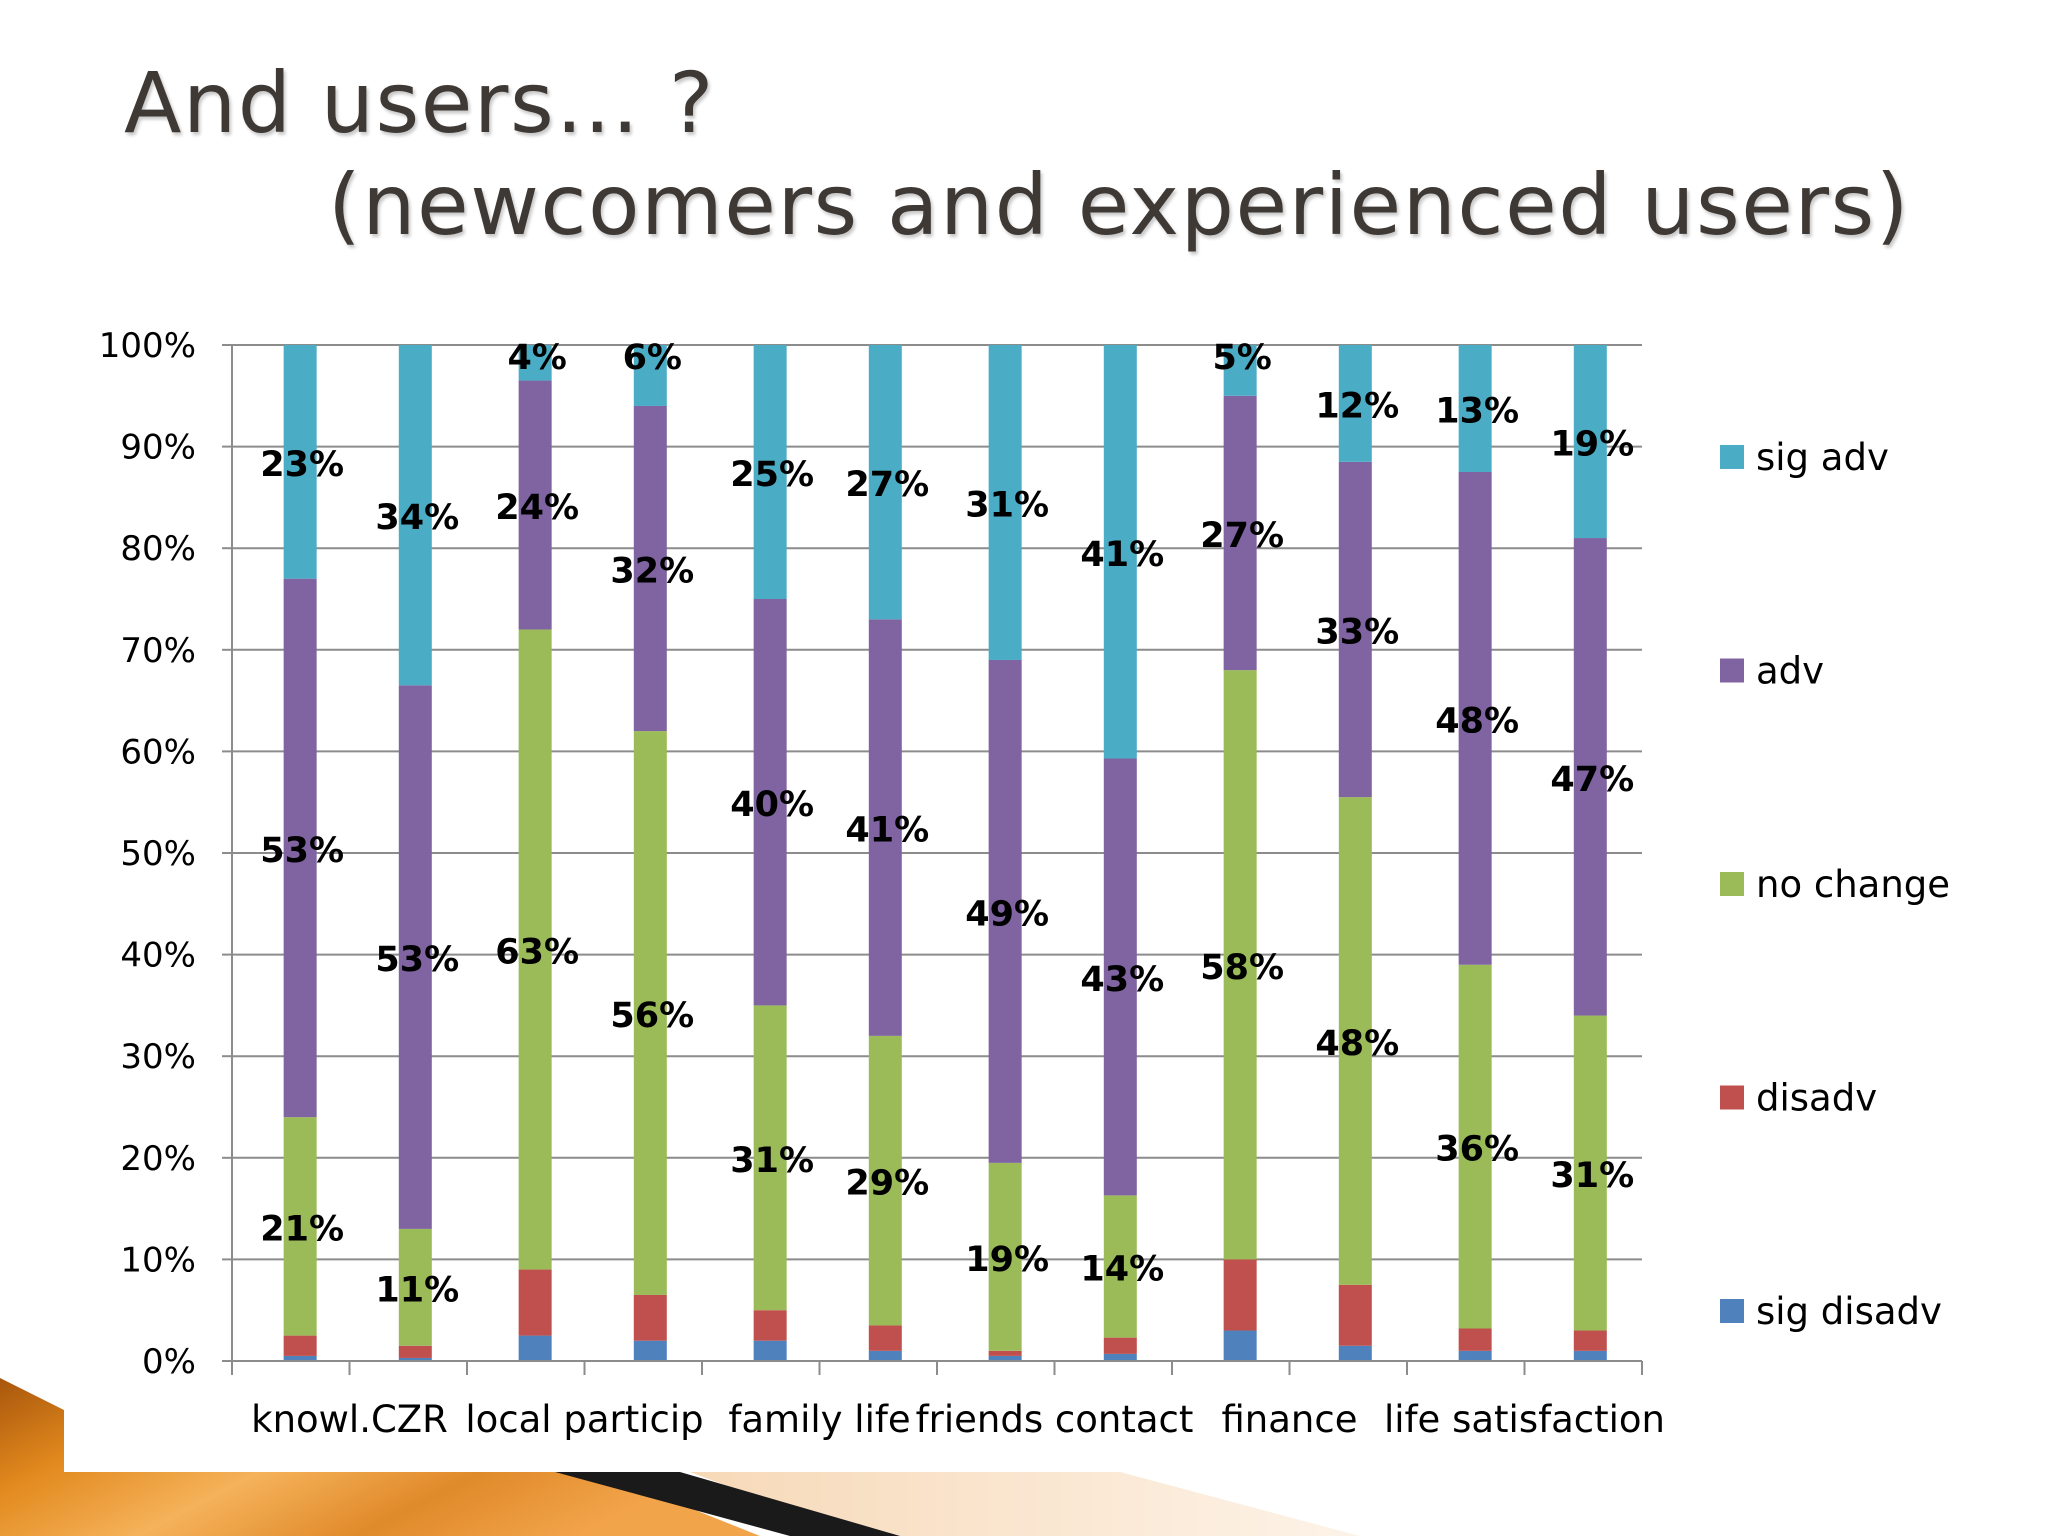 This screenshot has width=2048, height=1536. Describe the element at coordinates (158, 651) in the screenshot. I see `y-tick-label: 70%` at that location.